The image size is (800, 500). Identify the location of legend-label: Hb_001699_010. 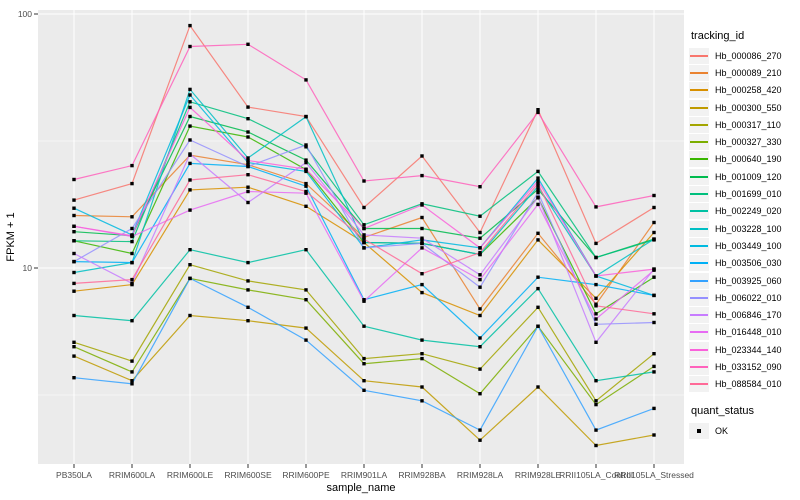
(748, 194).